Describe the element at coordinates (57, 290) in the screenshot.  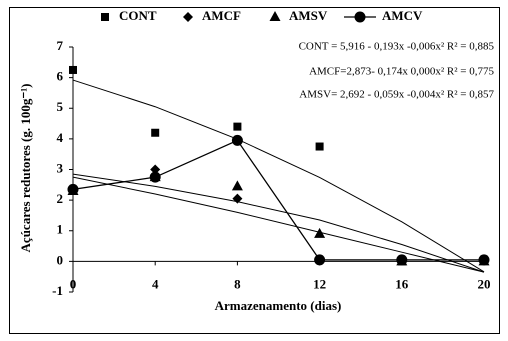
I see `y-tick-label: -1` at that location.